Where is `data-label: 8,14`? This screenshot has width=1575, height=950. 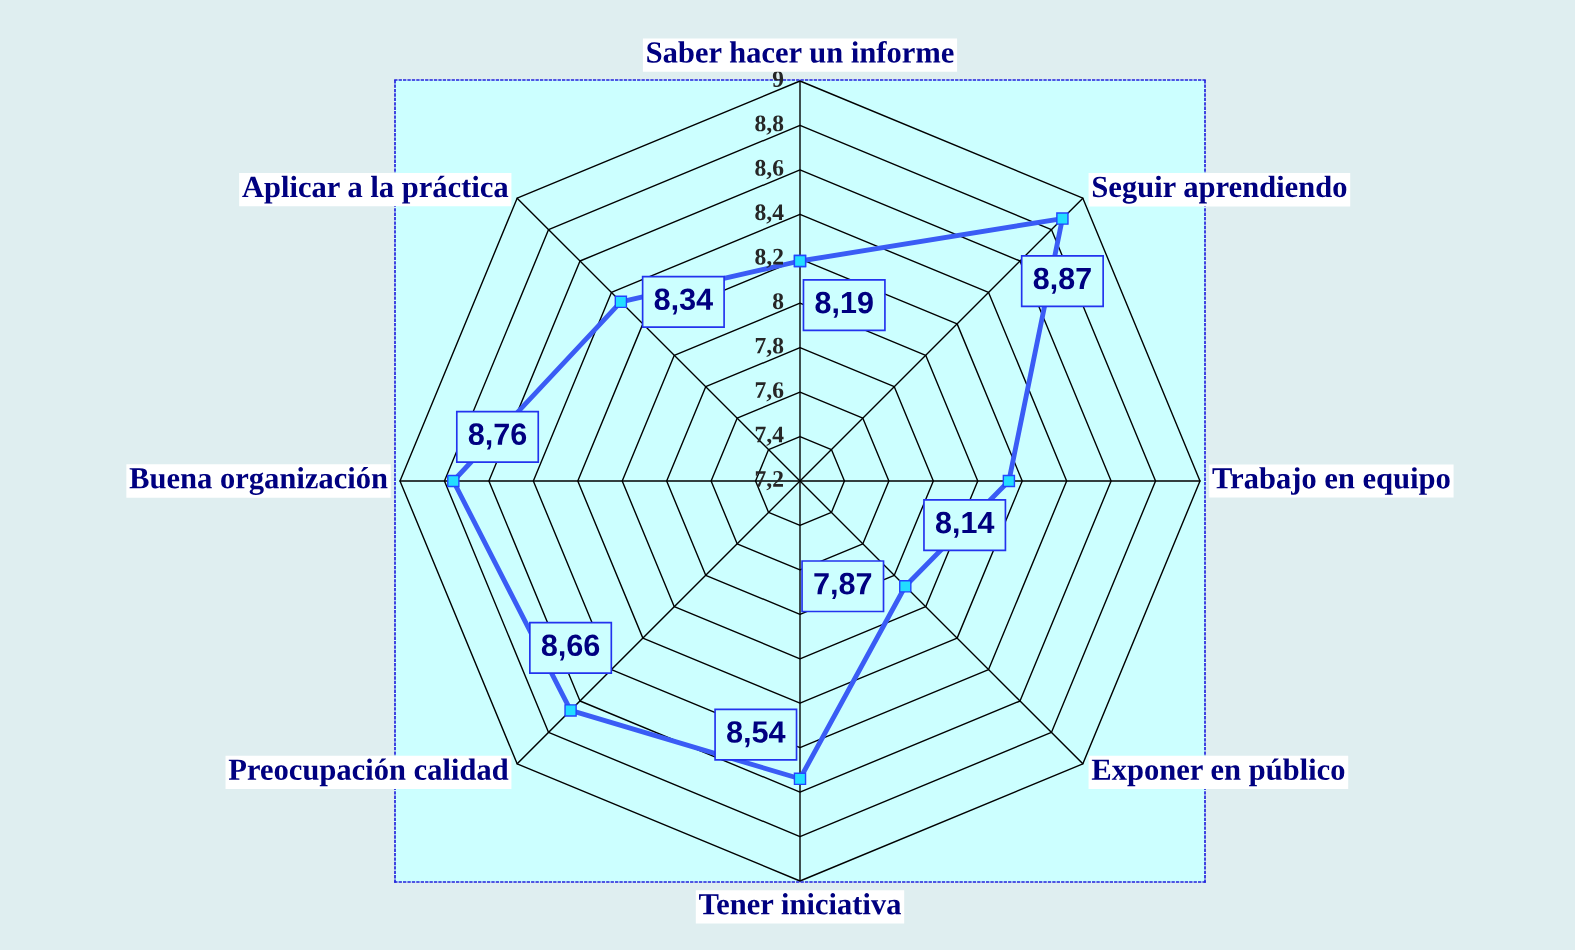 data-label: 8,14 is located at coordinates (965, 524).